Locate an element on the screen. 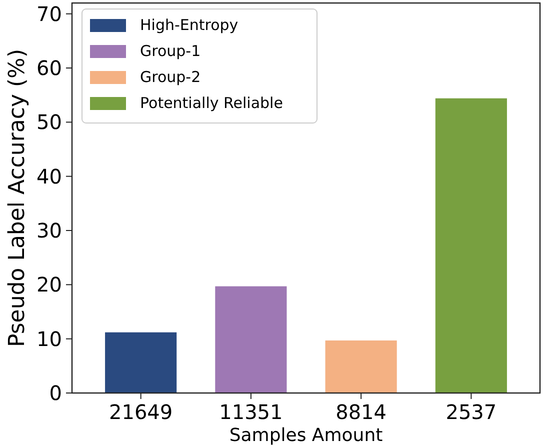 Image resolution: width=553 pixels, height=446 pixels. y-tick-label: 70 is located at coordinates (49, 14).